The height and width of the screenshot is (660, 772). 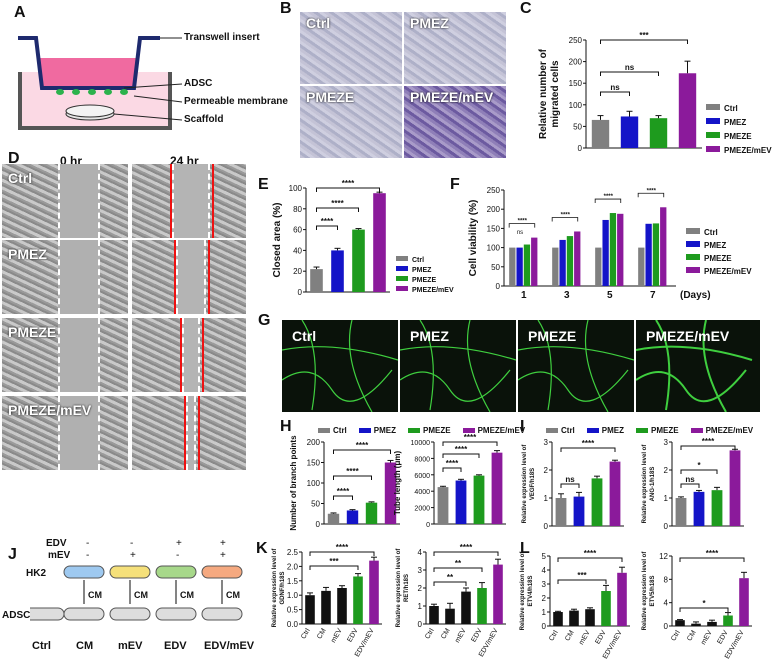 I want to click on transwell-insert-shape, so click(x=89, y=63).